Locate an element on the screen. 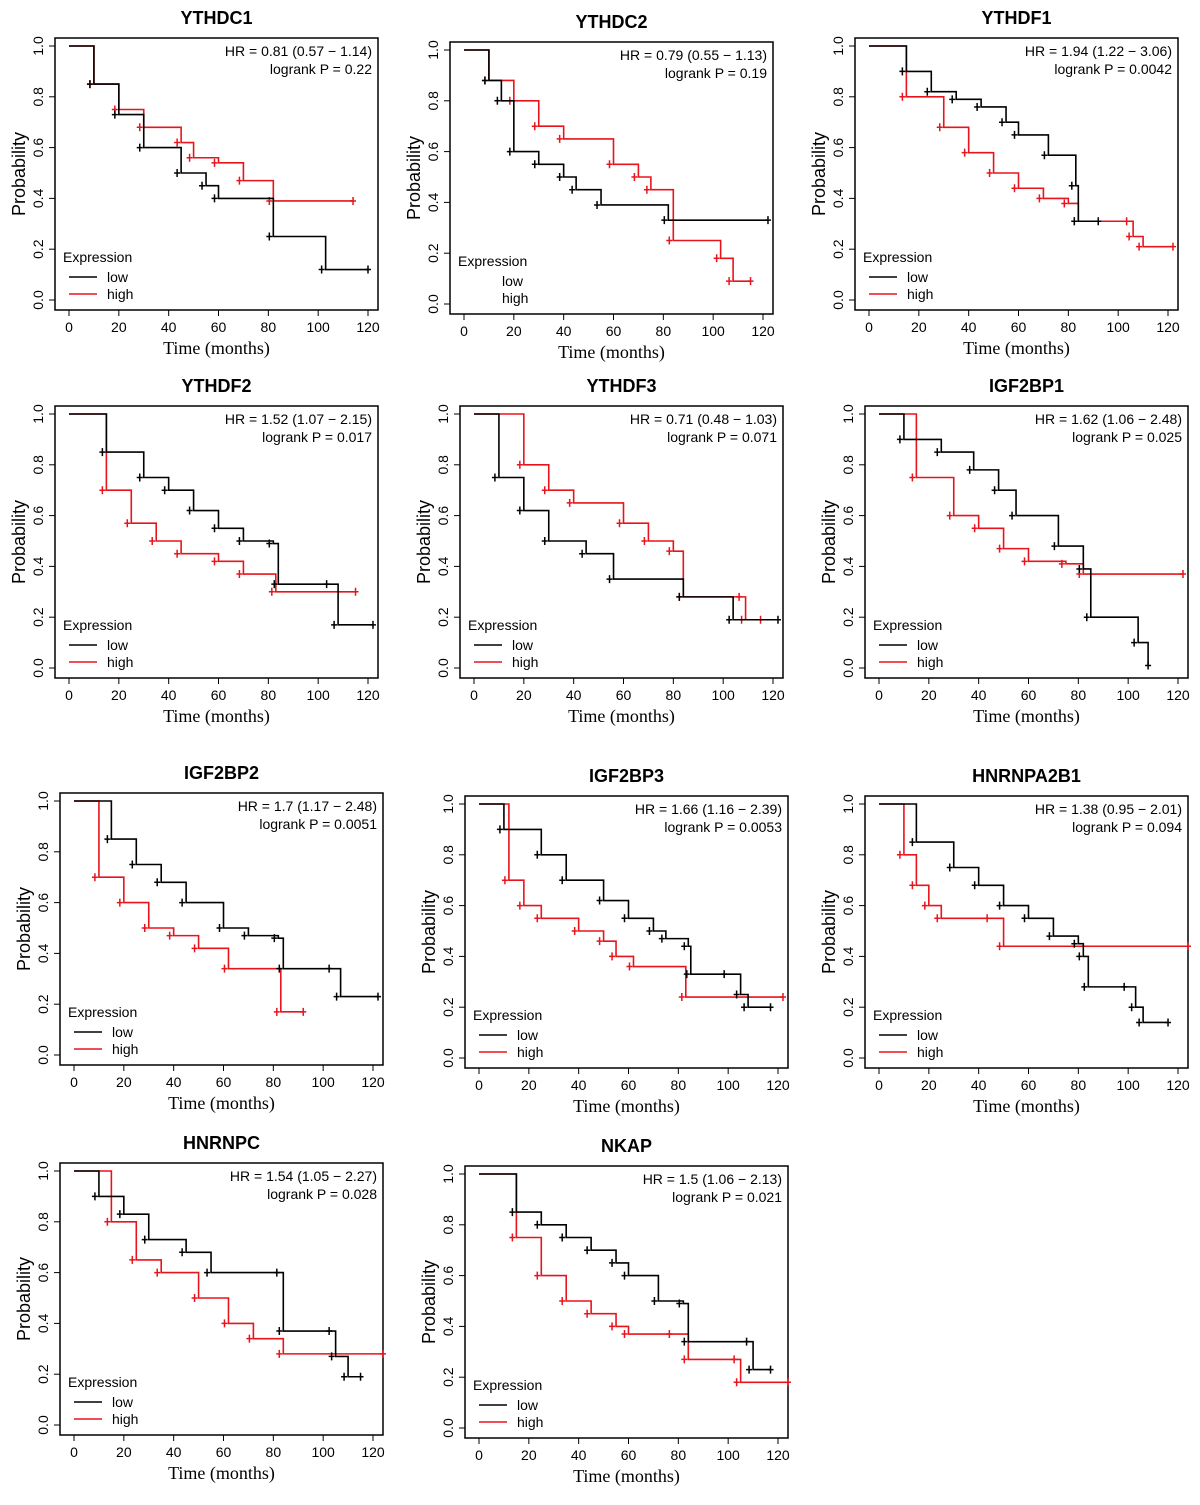  x-tick-label: 120 is located at coordinates (373, 1082).